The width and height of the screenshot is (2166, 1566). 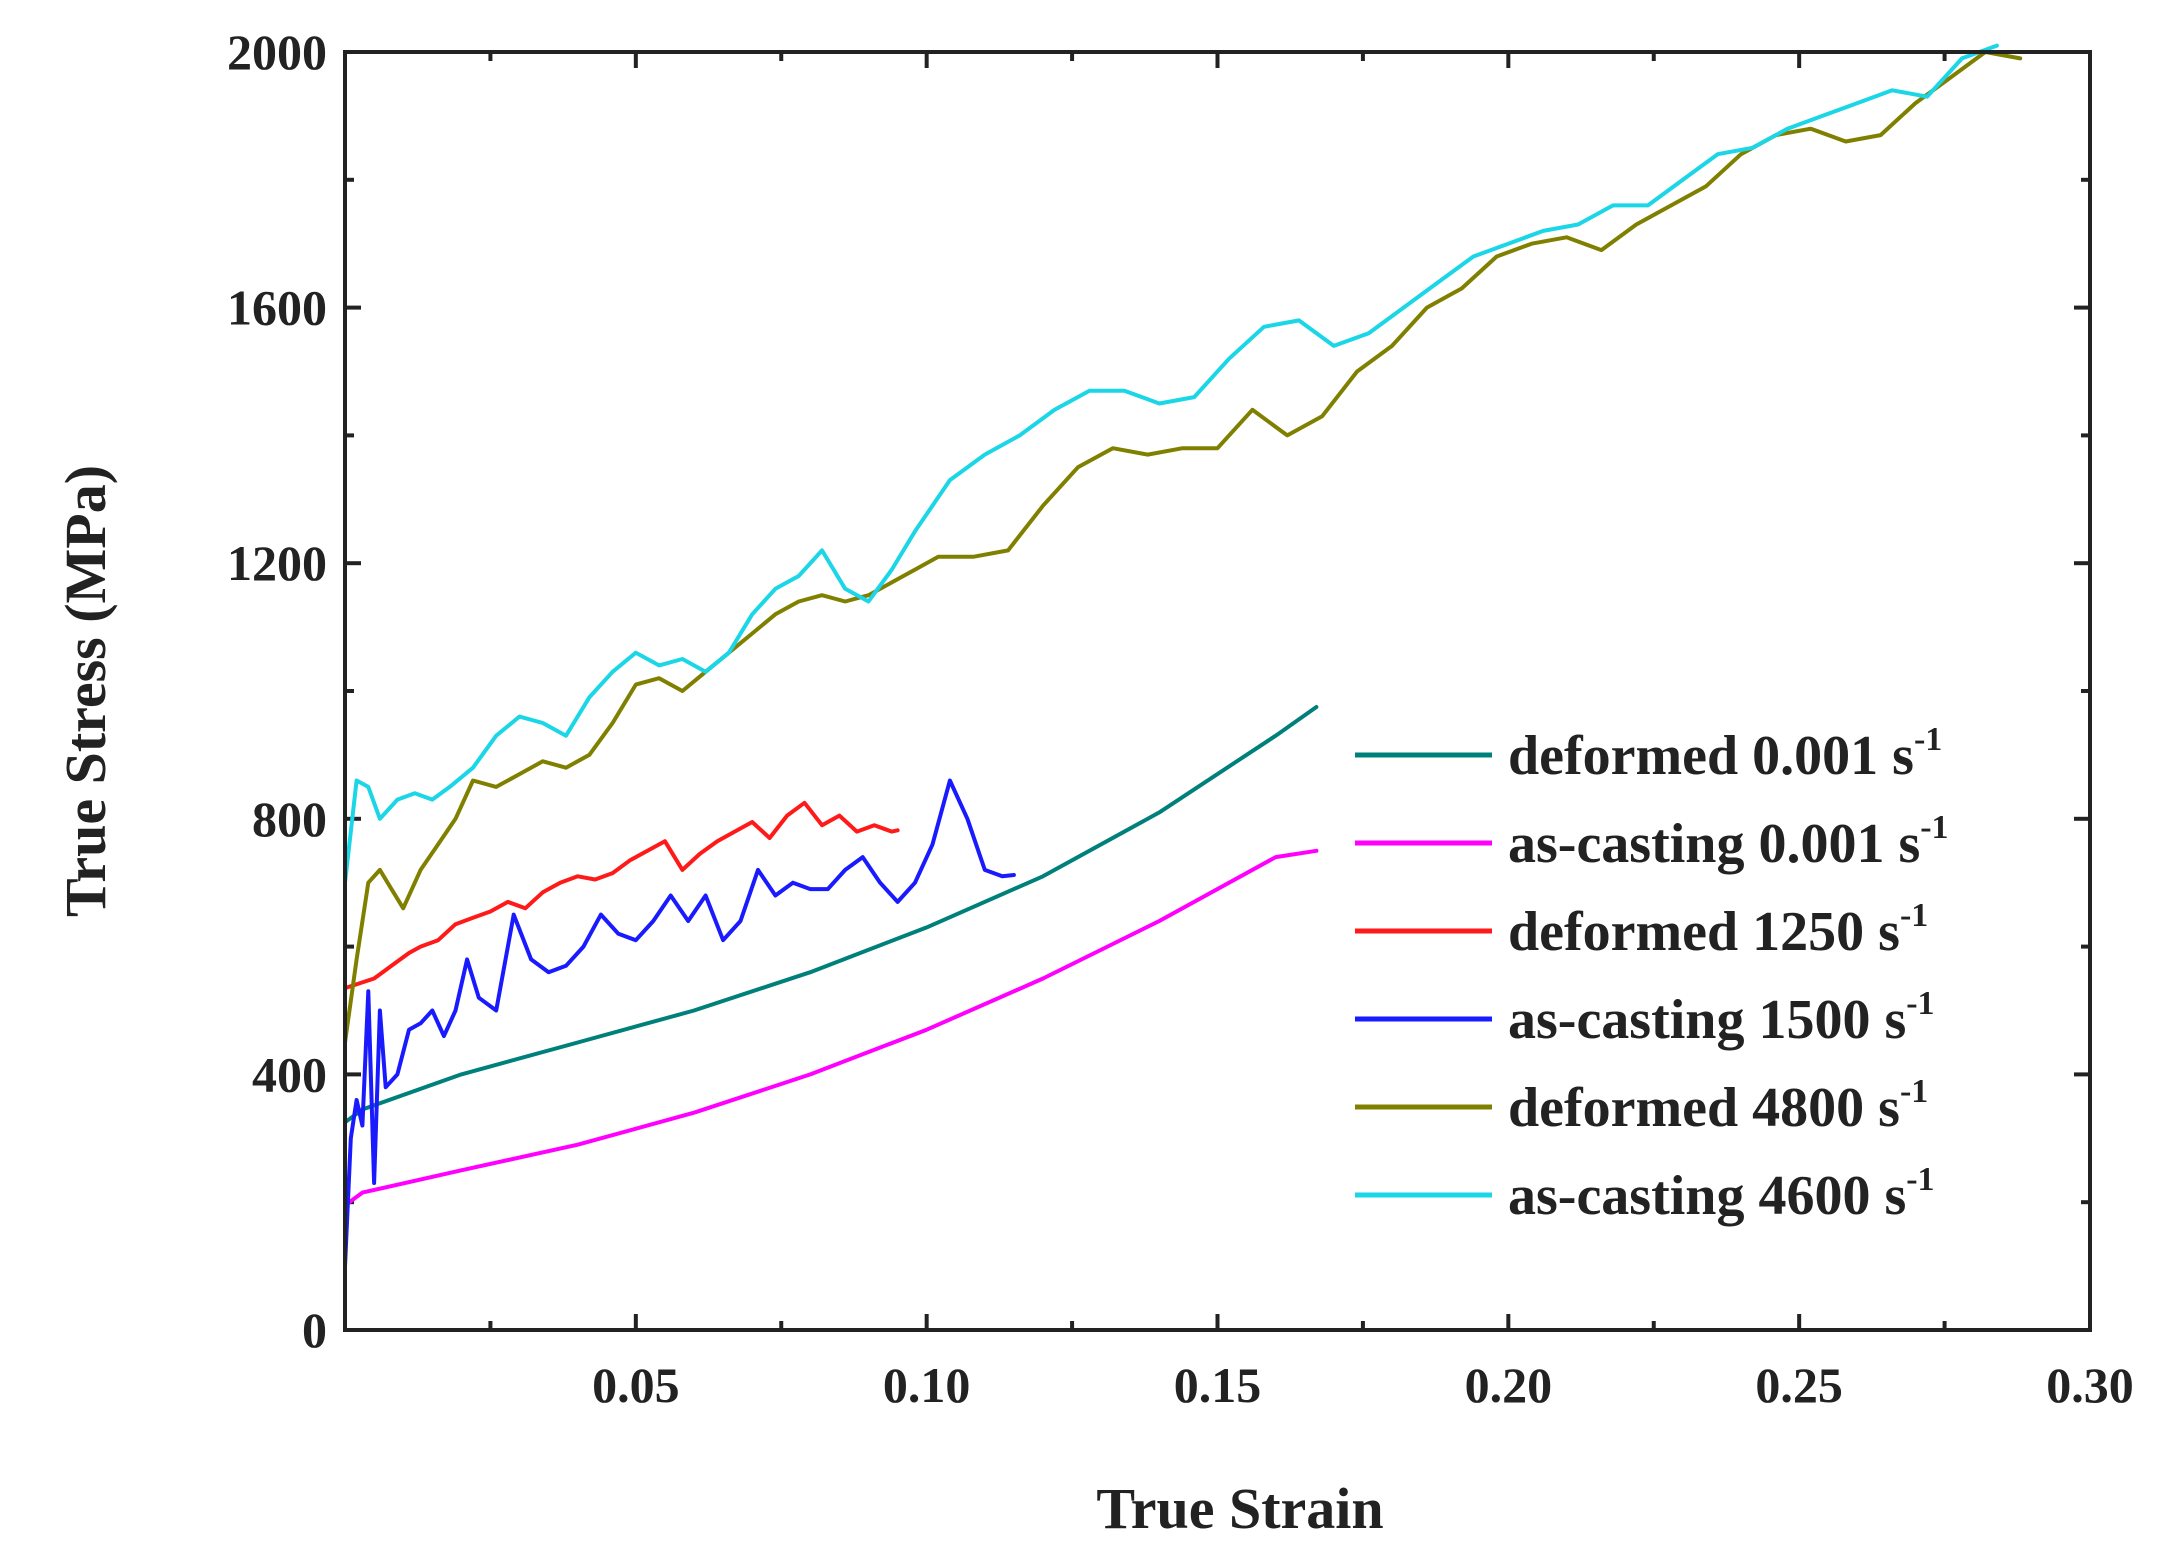 What do you see at coordinates (1721, 1018) in the screenshot?
I see `legend-label: as-casting 1500 s-1` at bounding box center [1721, 1018].